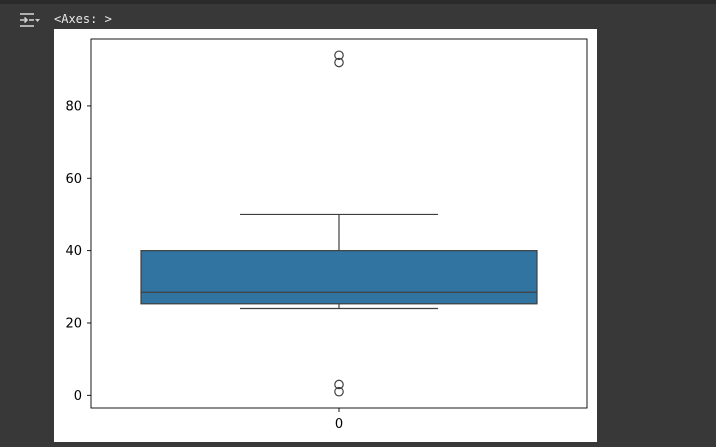 Image resolution: width=716 pixels, height=447 pixels. Describe the element at coordinates (73, 106) in the screenshot. I see `y-tick-label: 80` at that location.